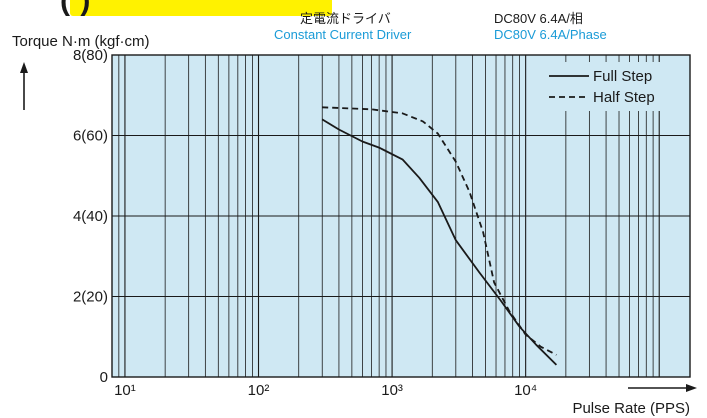  I want to click on driver-type-en: Constant Current Driver, so click(343, 34).